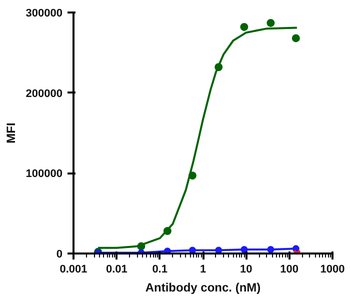 The width and height of the screenshot is (350, 297). What do you see at coordinates (246, 270) in the screenshot?
I see `x-tick-label: 10` at bounding box center [246, 270].